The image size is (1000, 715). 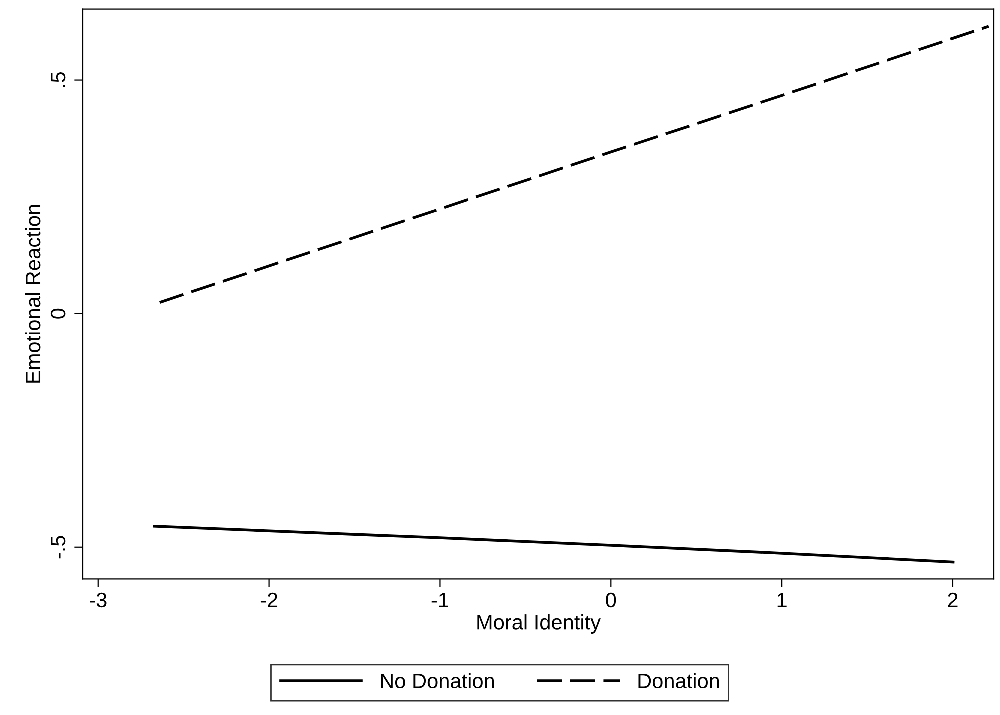 What do you see at coordinates (33, 294) in the screenshot?
I see `y-axis-title: Emotional Reaction` at bounding box center [33, 294].